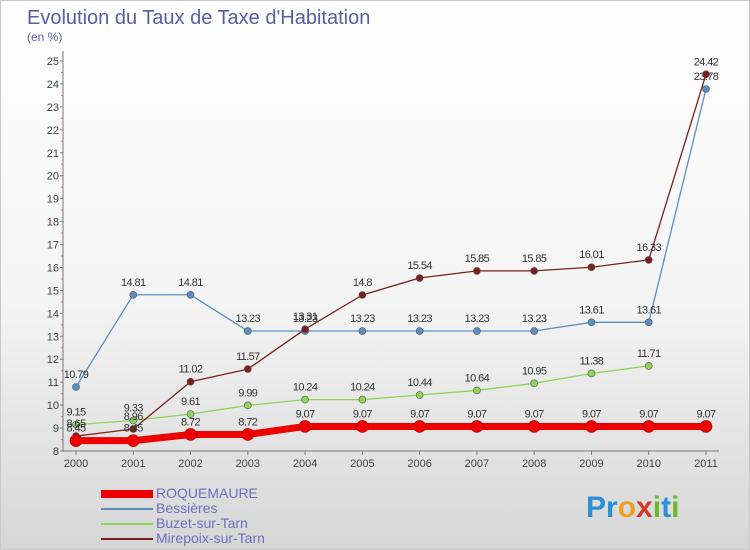 This screenshot has width=750, height=550. I want to click on y-tick-label: 14, so click(53, 314).